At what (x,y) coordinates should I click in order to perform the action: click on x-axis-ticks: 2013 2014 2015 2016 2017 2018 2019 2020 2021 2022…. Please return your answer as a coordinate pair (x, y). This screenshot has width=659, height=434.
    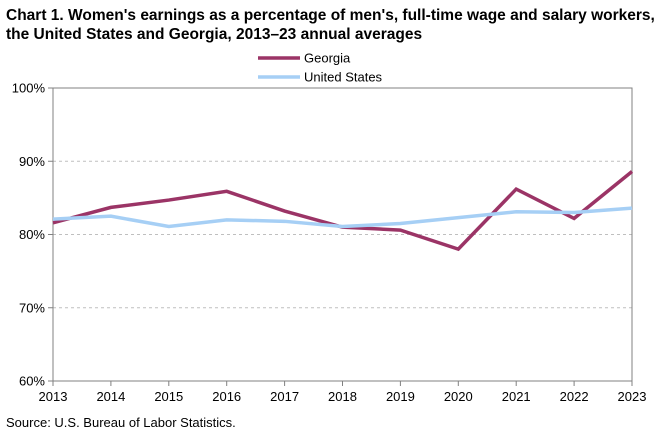
    Looking at the image, I should click on (343, 392).